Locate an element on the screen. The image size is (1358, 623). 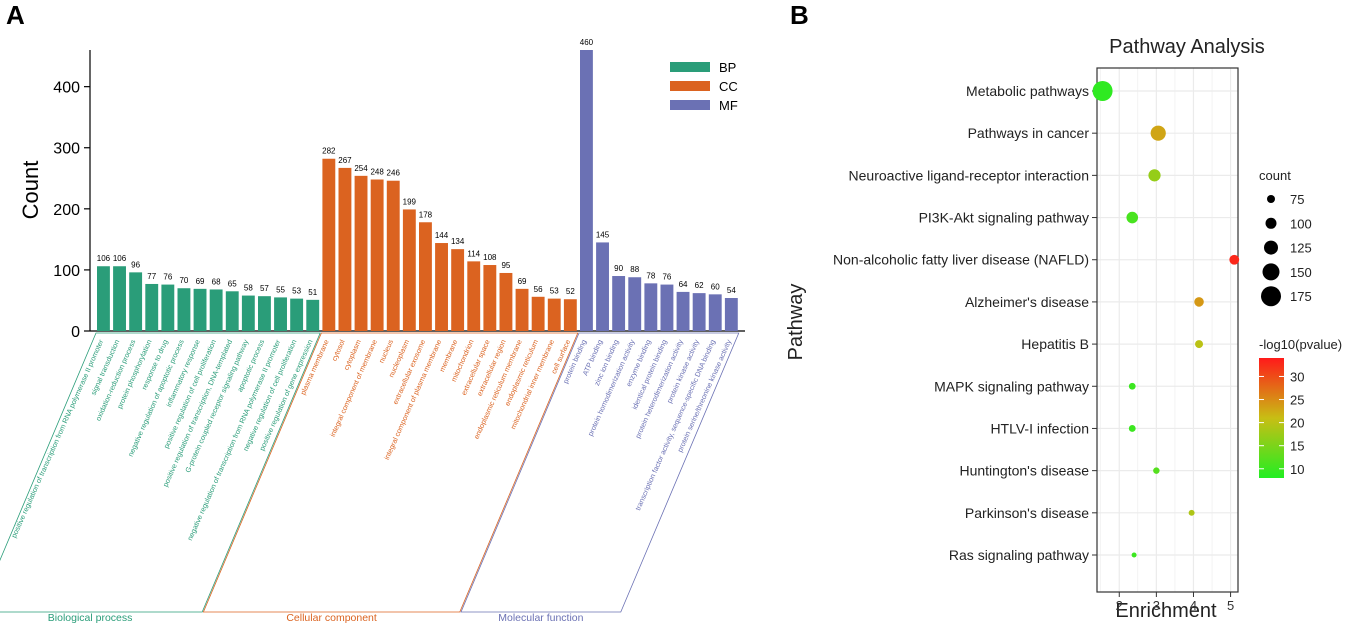
go-bar-value-label: 68 is located at coordinates (216, 281).